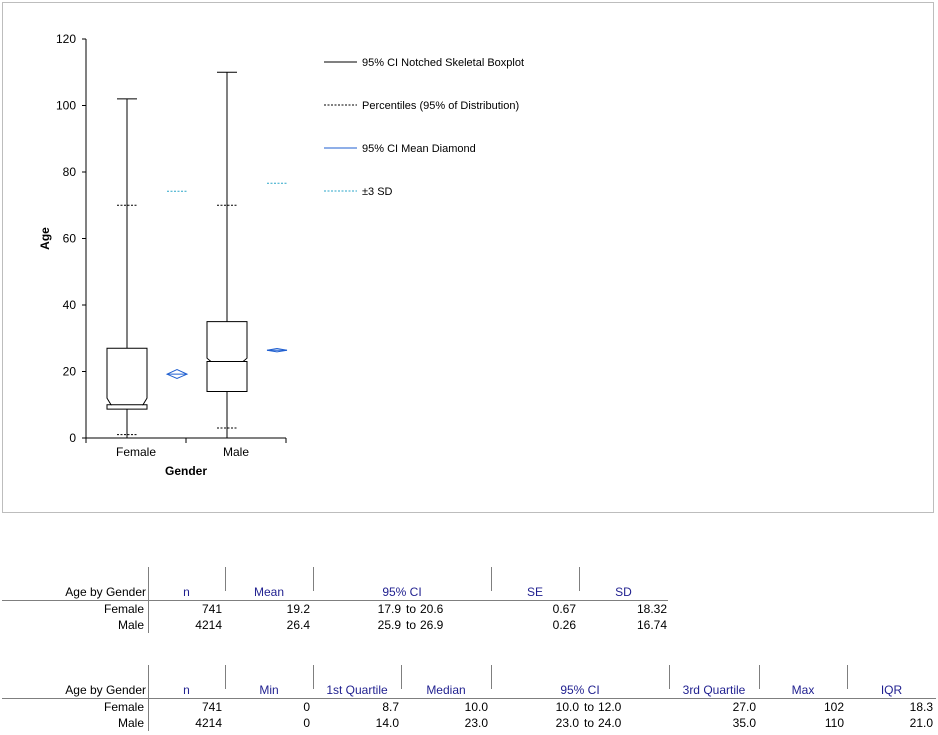 This screenshot has height=735, width=938. What do you see at coordinates (432, 609) in the screenshot?
I see `cell-ci-high: 20.6` at bounding box center [432, 609].